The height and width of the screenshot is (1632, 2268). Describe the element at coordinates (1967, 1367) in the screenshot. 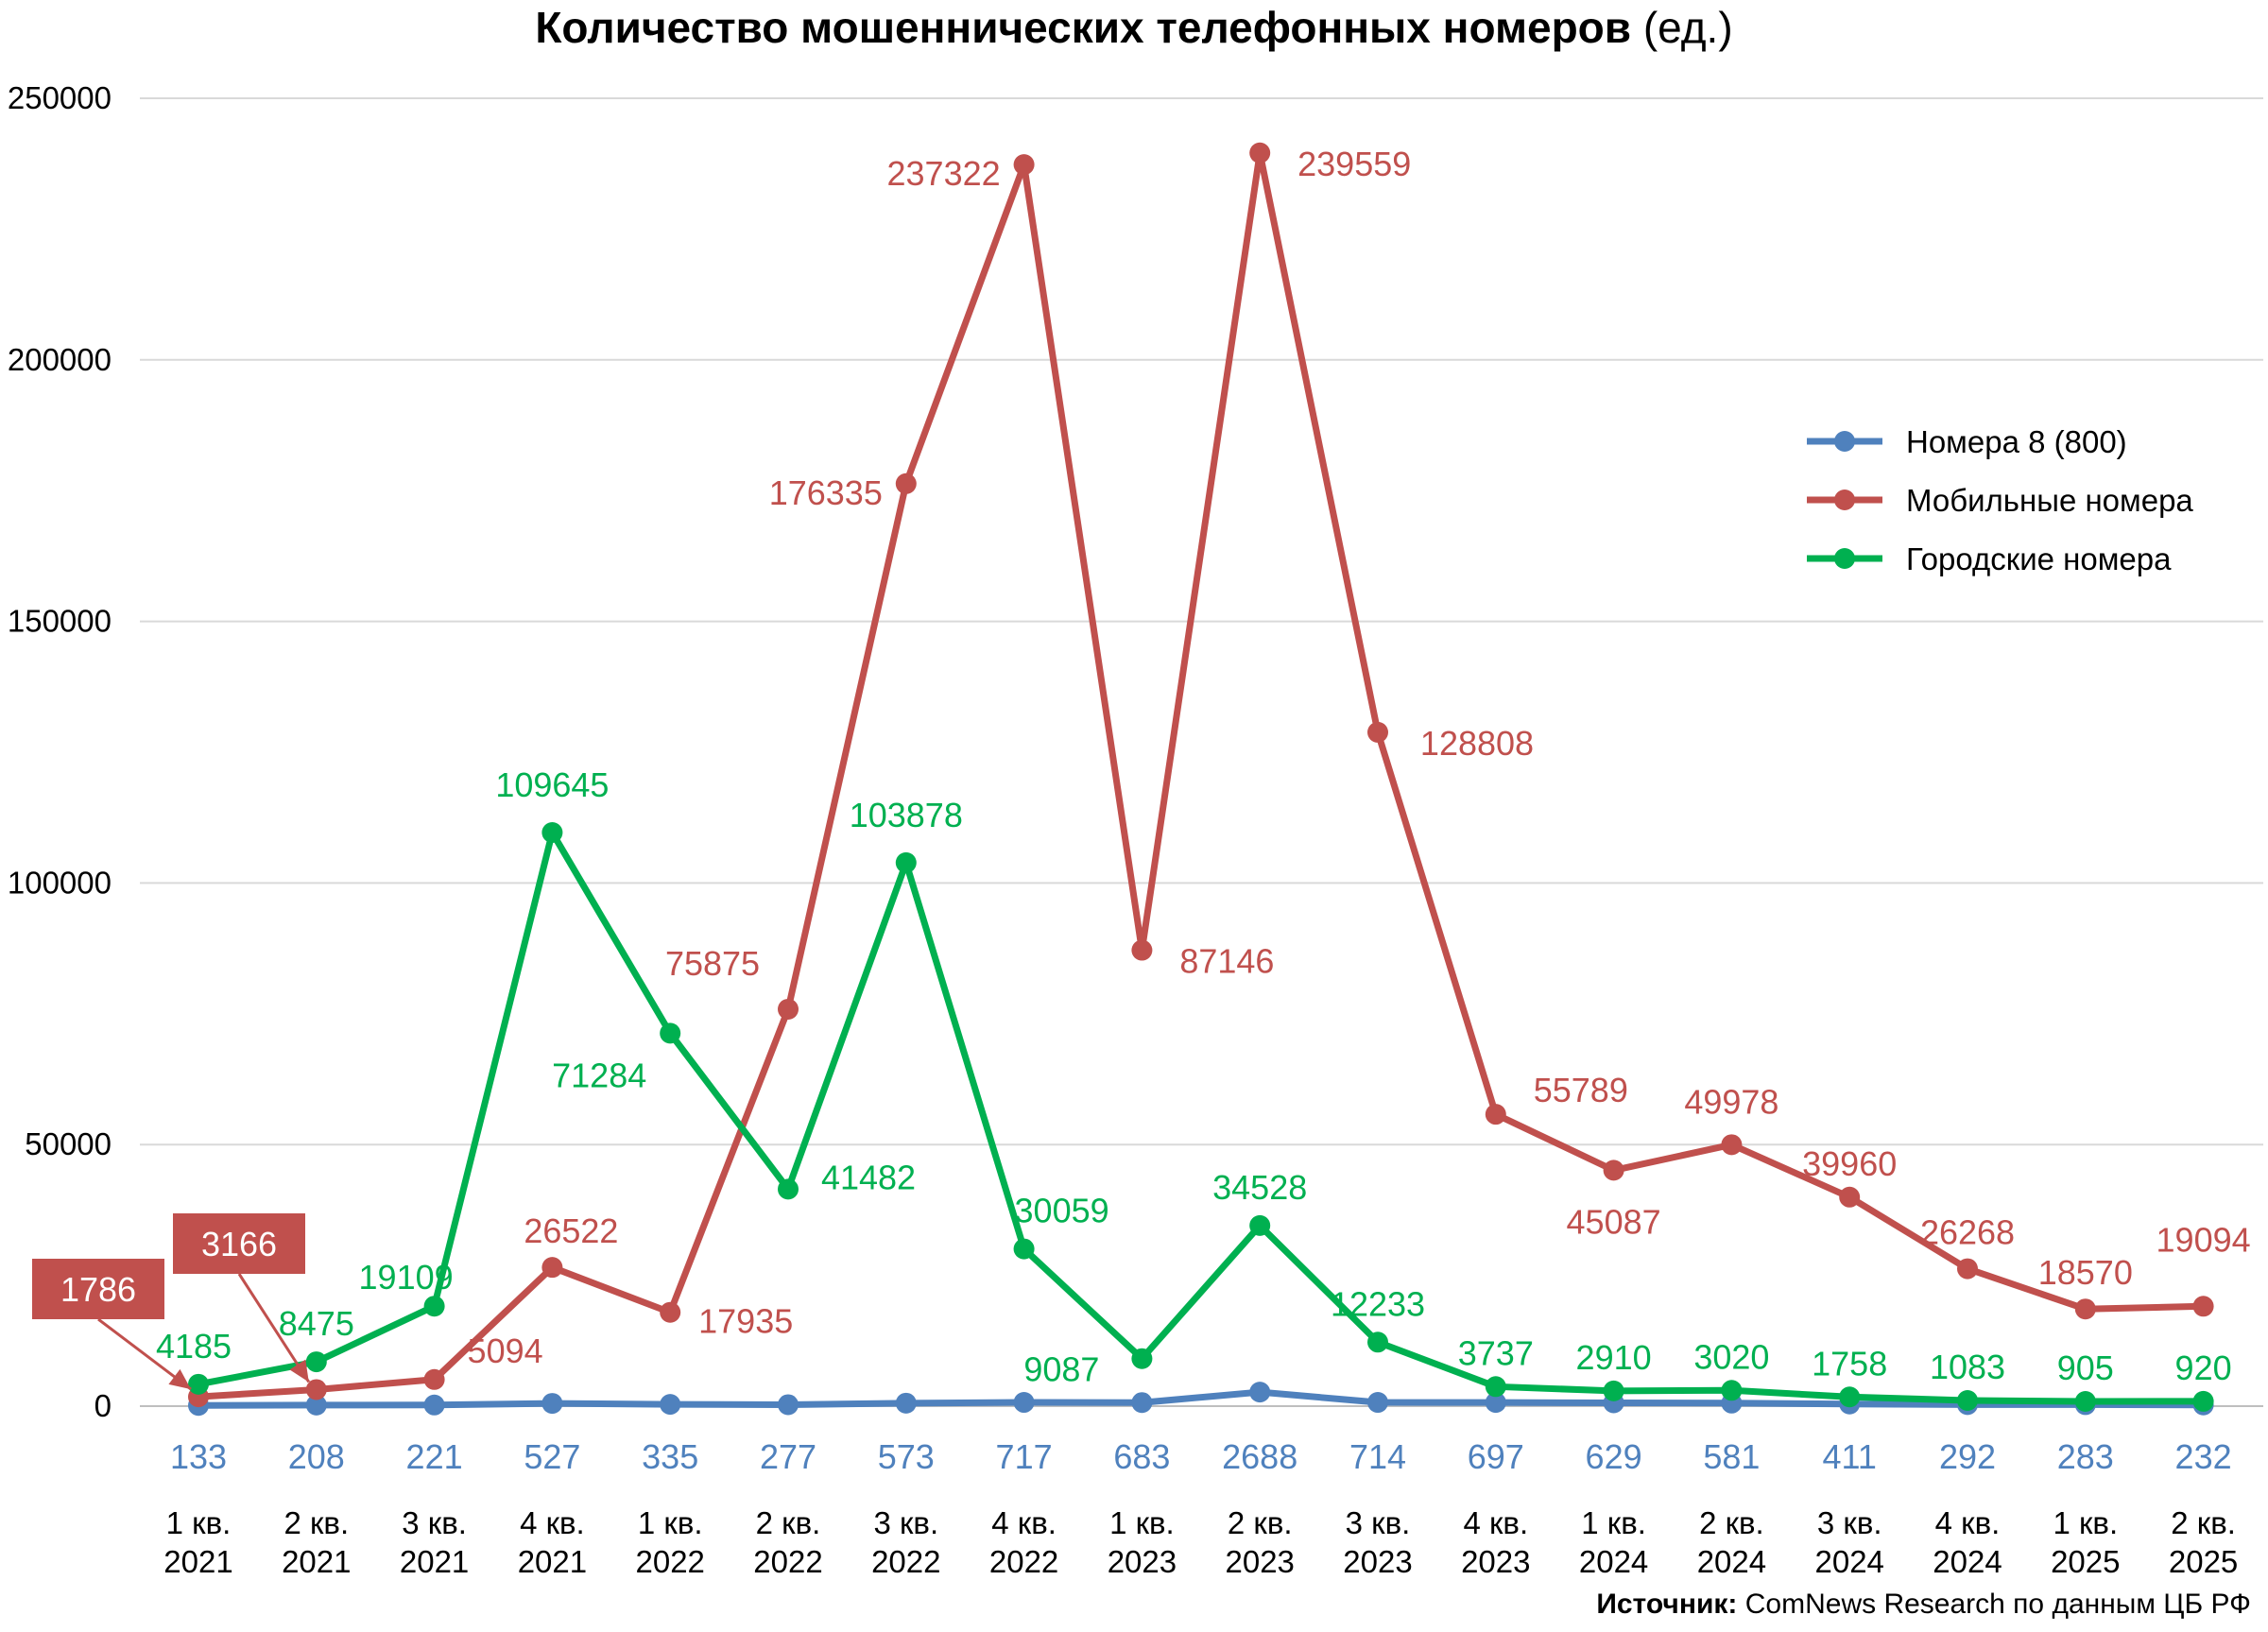

I see `series-city-data-label: 1083` at that location.